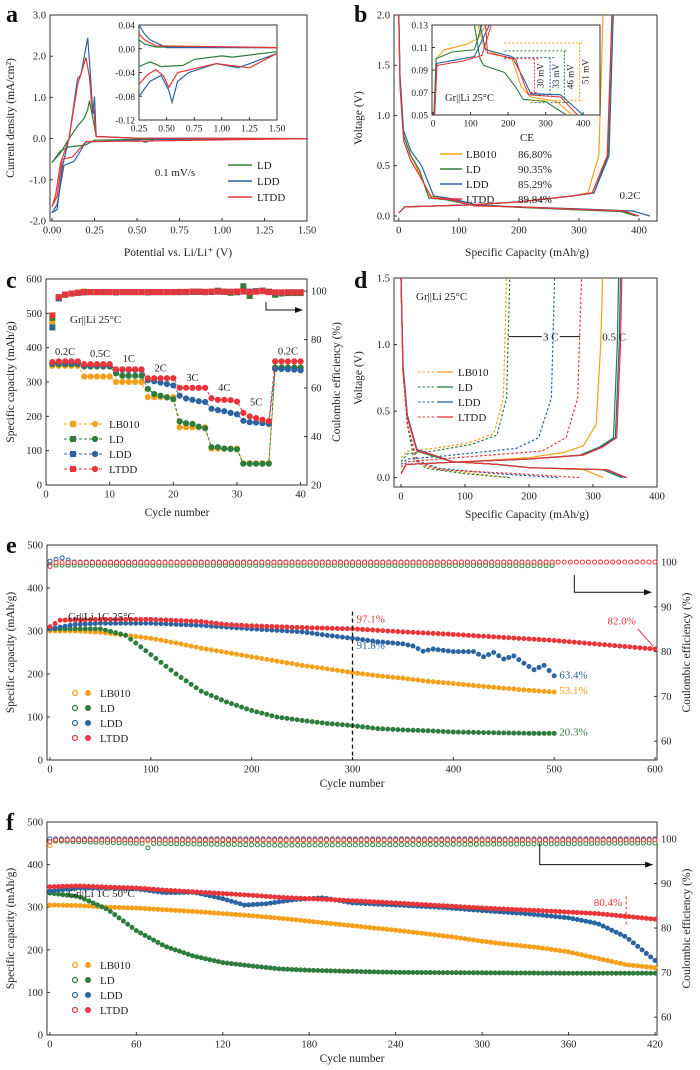 This screenshot has height=1070, width=700. What do you see at coordinates (37, 222) in the screenshot?
I see `y-tick-label: -2.0` at bounding box center [37, 222].